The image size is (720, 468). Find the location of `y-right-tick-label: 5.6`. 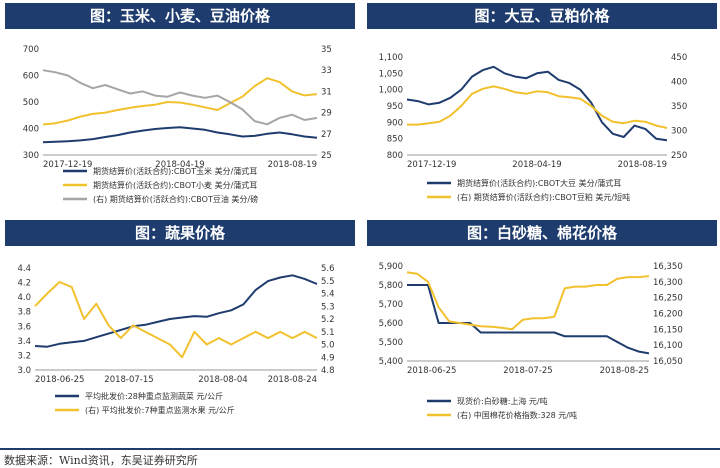

y-right-tick-label: 5.6 is located at coordinates (328, 269).